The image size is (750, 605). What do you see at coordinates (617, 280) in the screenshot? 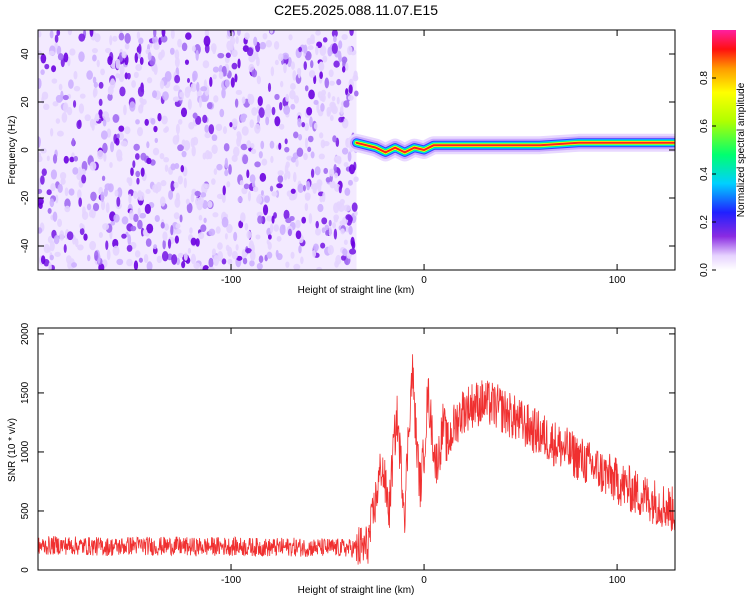
I see `spectrogram-x-tick-label: 100` at bounding box center [617, 280].